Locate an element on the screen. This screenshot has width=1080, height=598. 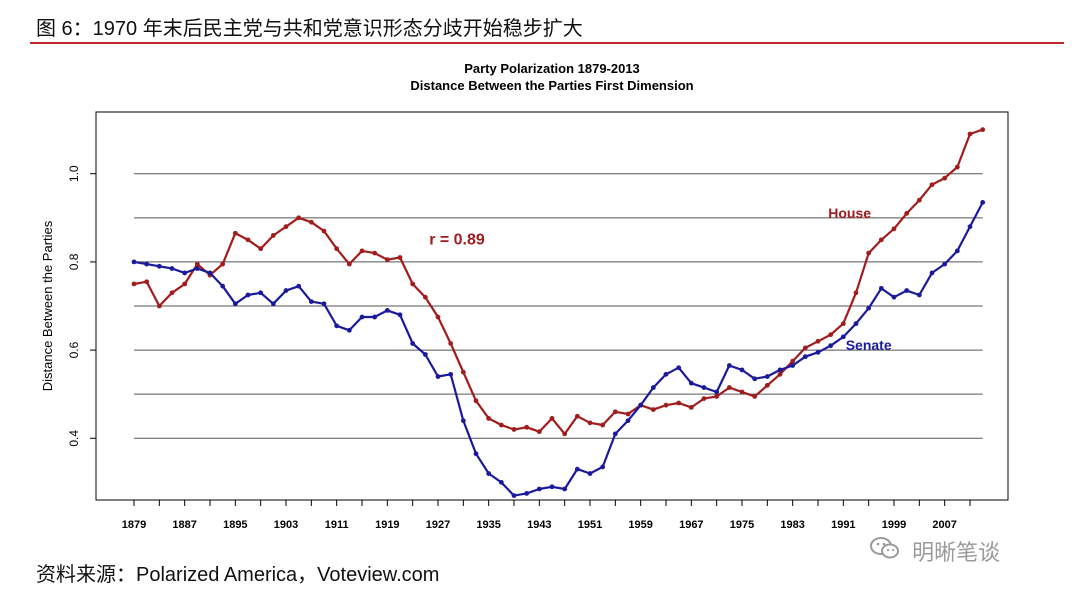
x-tick-label: 1983 is located at coordinates (792, 525).